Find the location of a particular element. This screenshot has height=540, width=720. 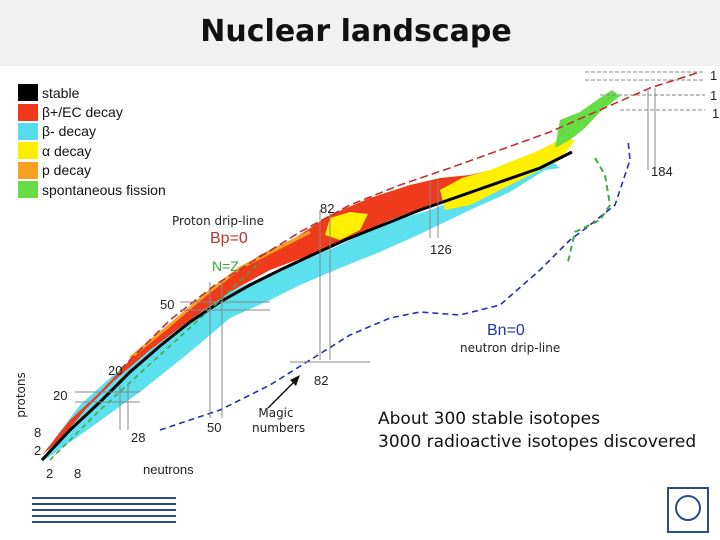

legend-item-beta-minus: β- decay is located at coordinates (92, 131).